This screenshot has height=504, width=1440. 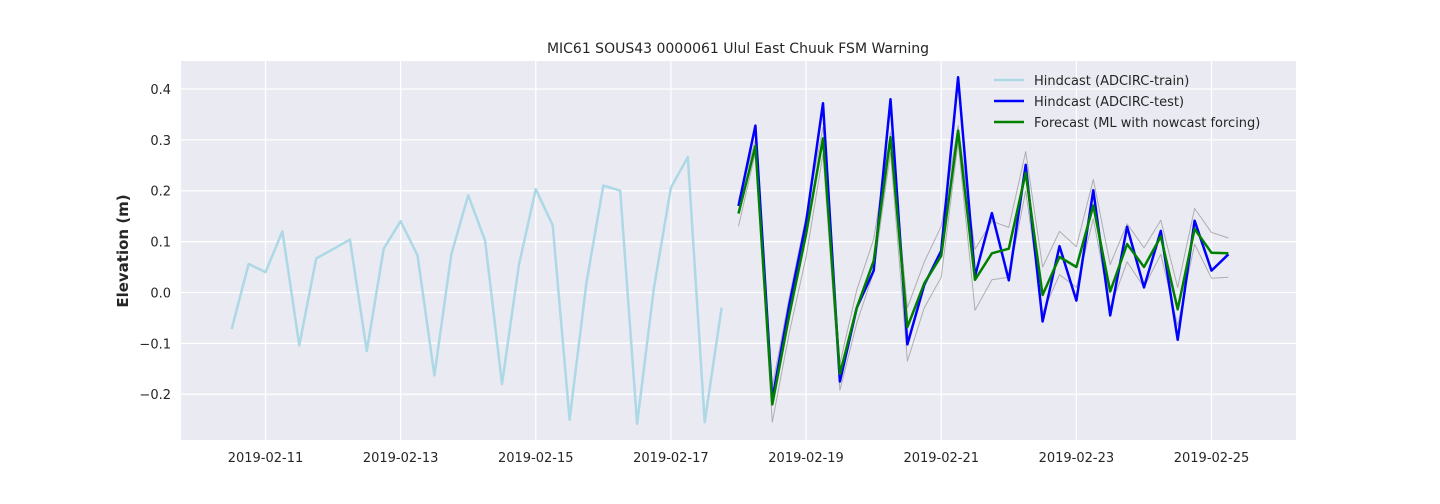 I want to click on y-tick-label: 0.4, so click(x=160, y=90).